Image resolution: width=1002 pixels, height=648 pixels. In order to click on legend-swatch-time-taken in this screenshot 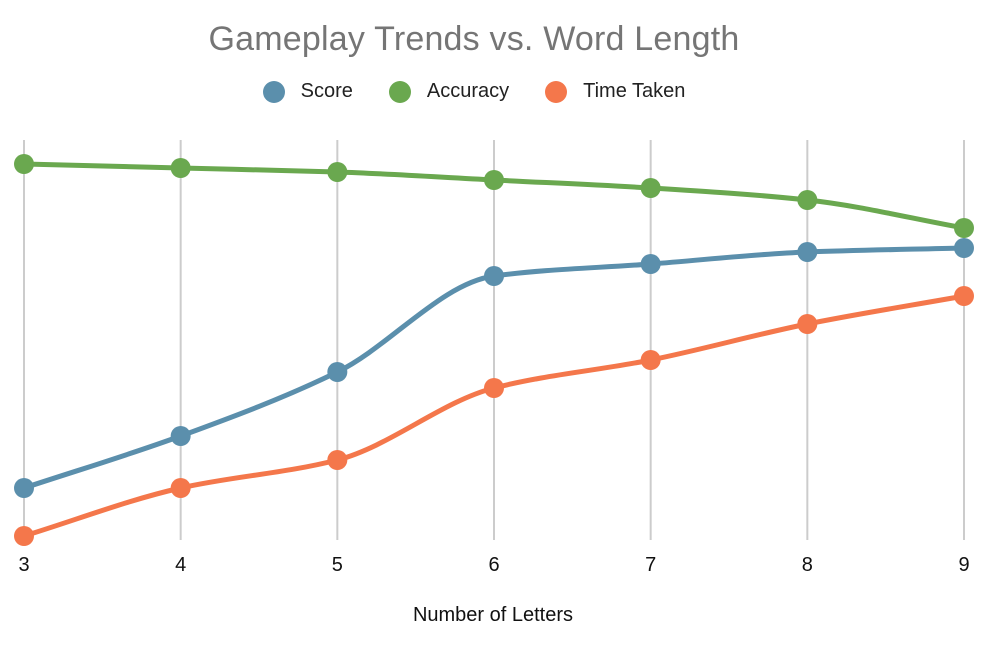, I will do `click(556, 91)`.